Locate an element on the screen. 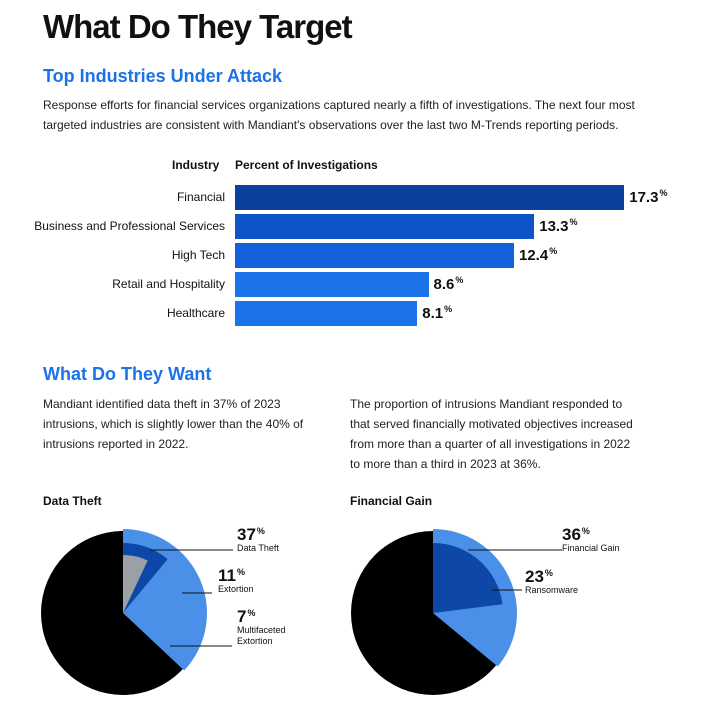 The width and height of the screenshot is (705, 728). financial-gain-annotation: 36% Financial Gain is located at coordinates (591, 538).